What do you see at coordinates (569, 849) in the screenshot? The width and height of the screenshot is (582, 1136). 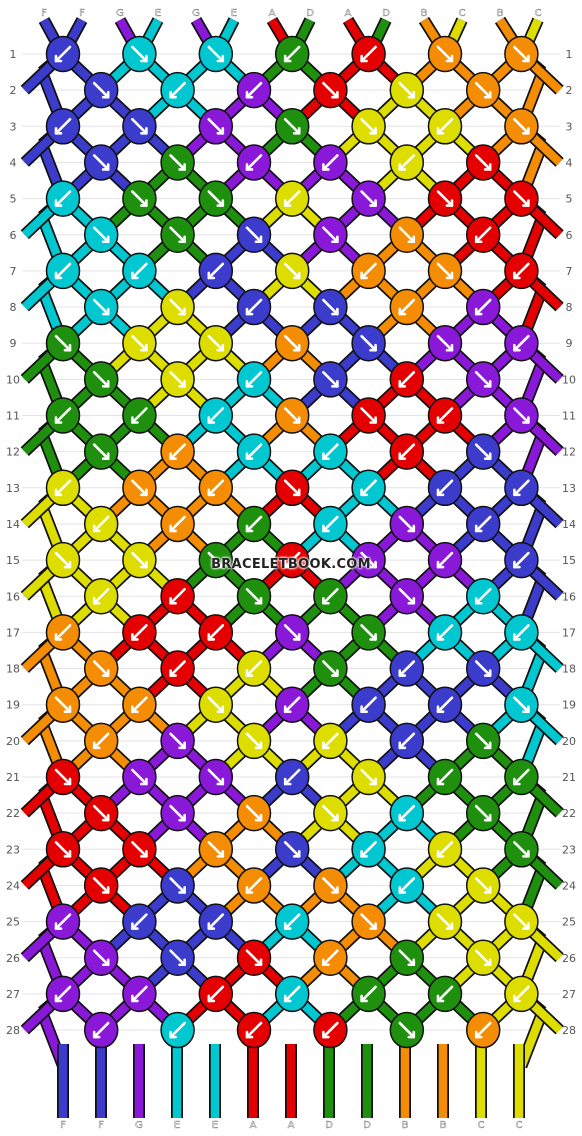 I see `row-number-right: 23` at bounding box center [569, 849].